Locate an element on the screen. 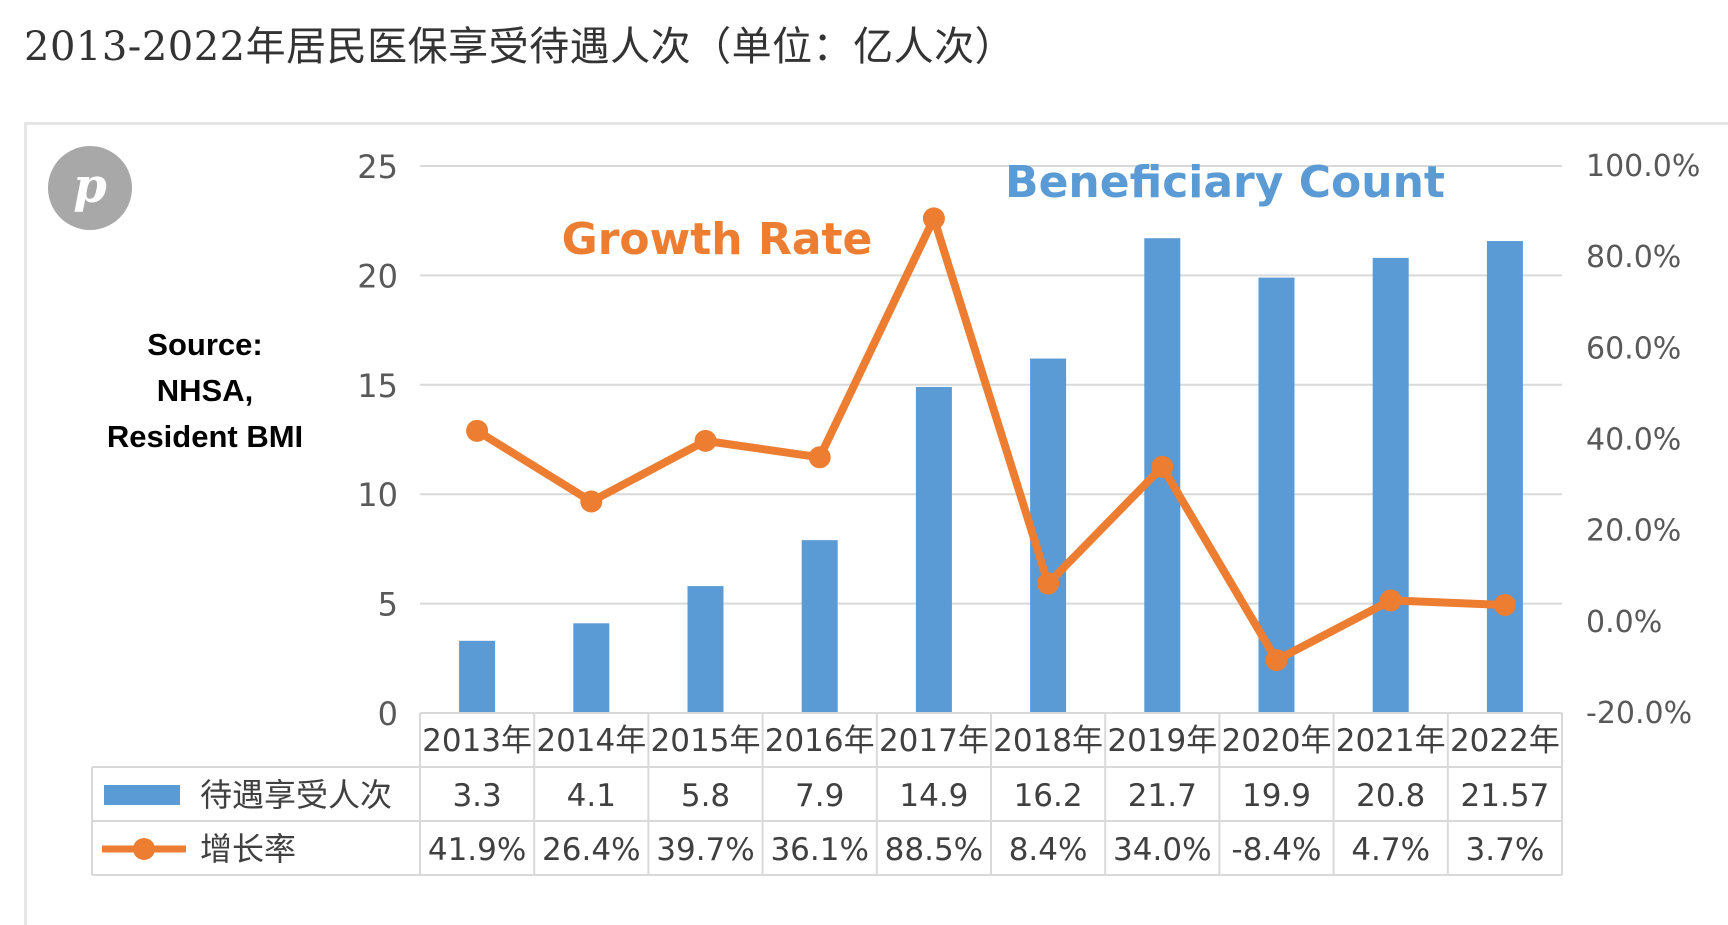 The width and height of the screenshot is (1728, 925). legend-line-name: 增长率 is located at coordinates (248, 849).